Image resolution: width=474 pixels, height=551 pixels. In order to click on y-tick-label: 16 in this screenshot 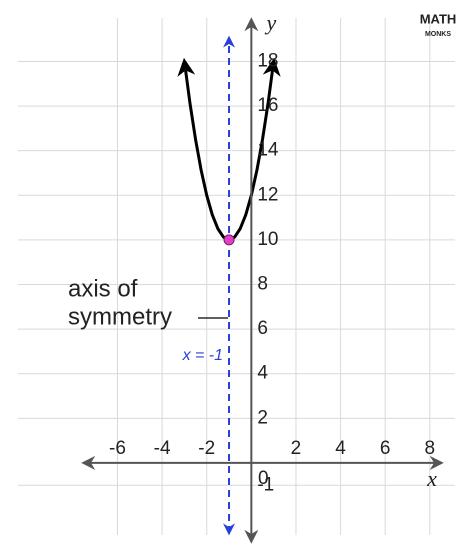, I will do `click(267, 105)`.